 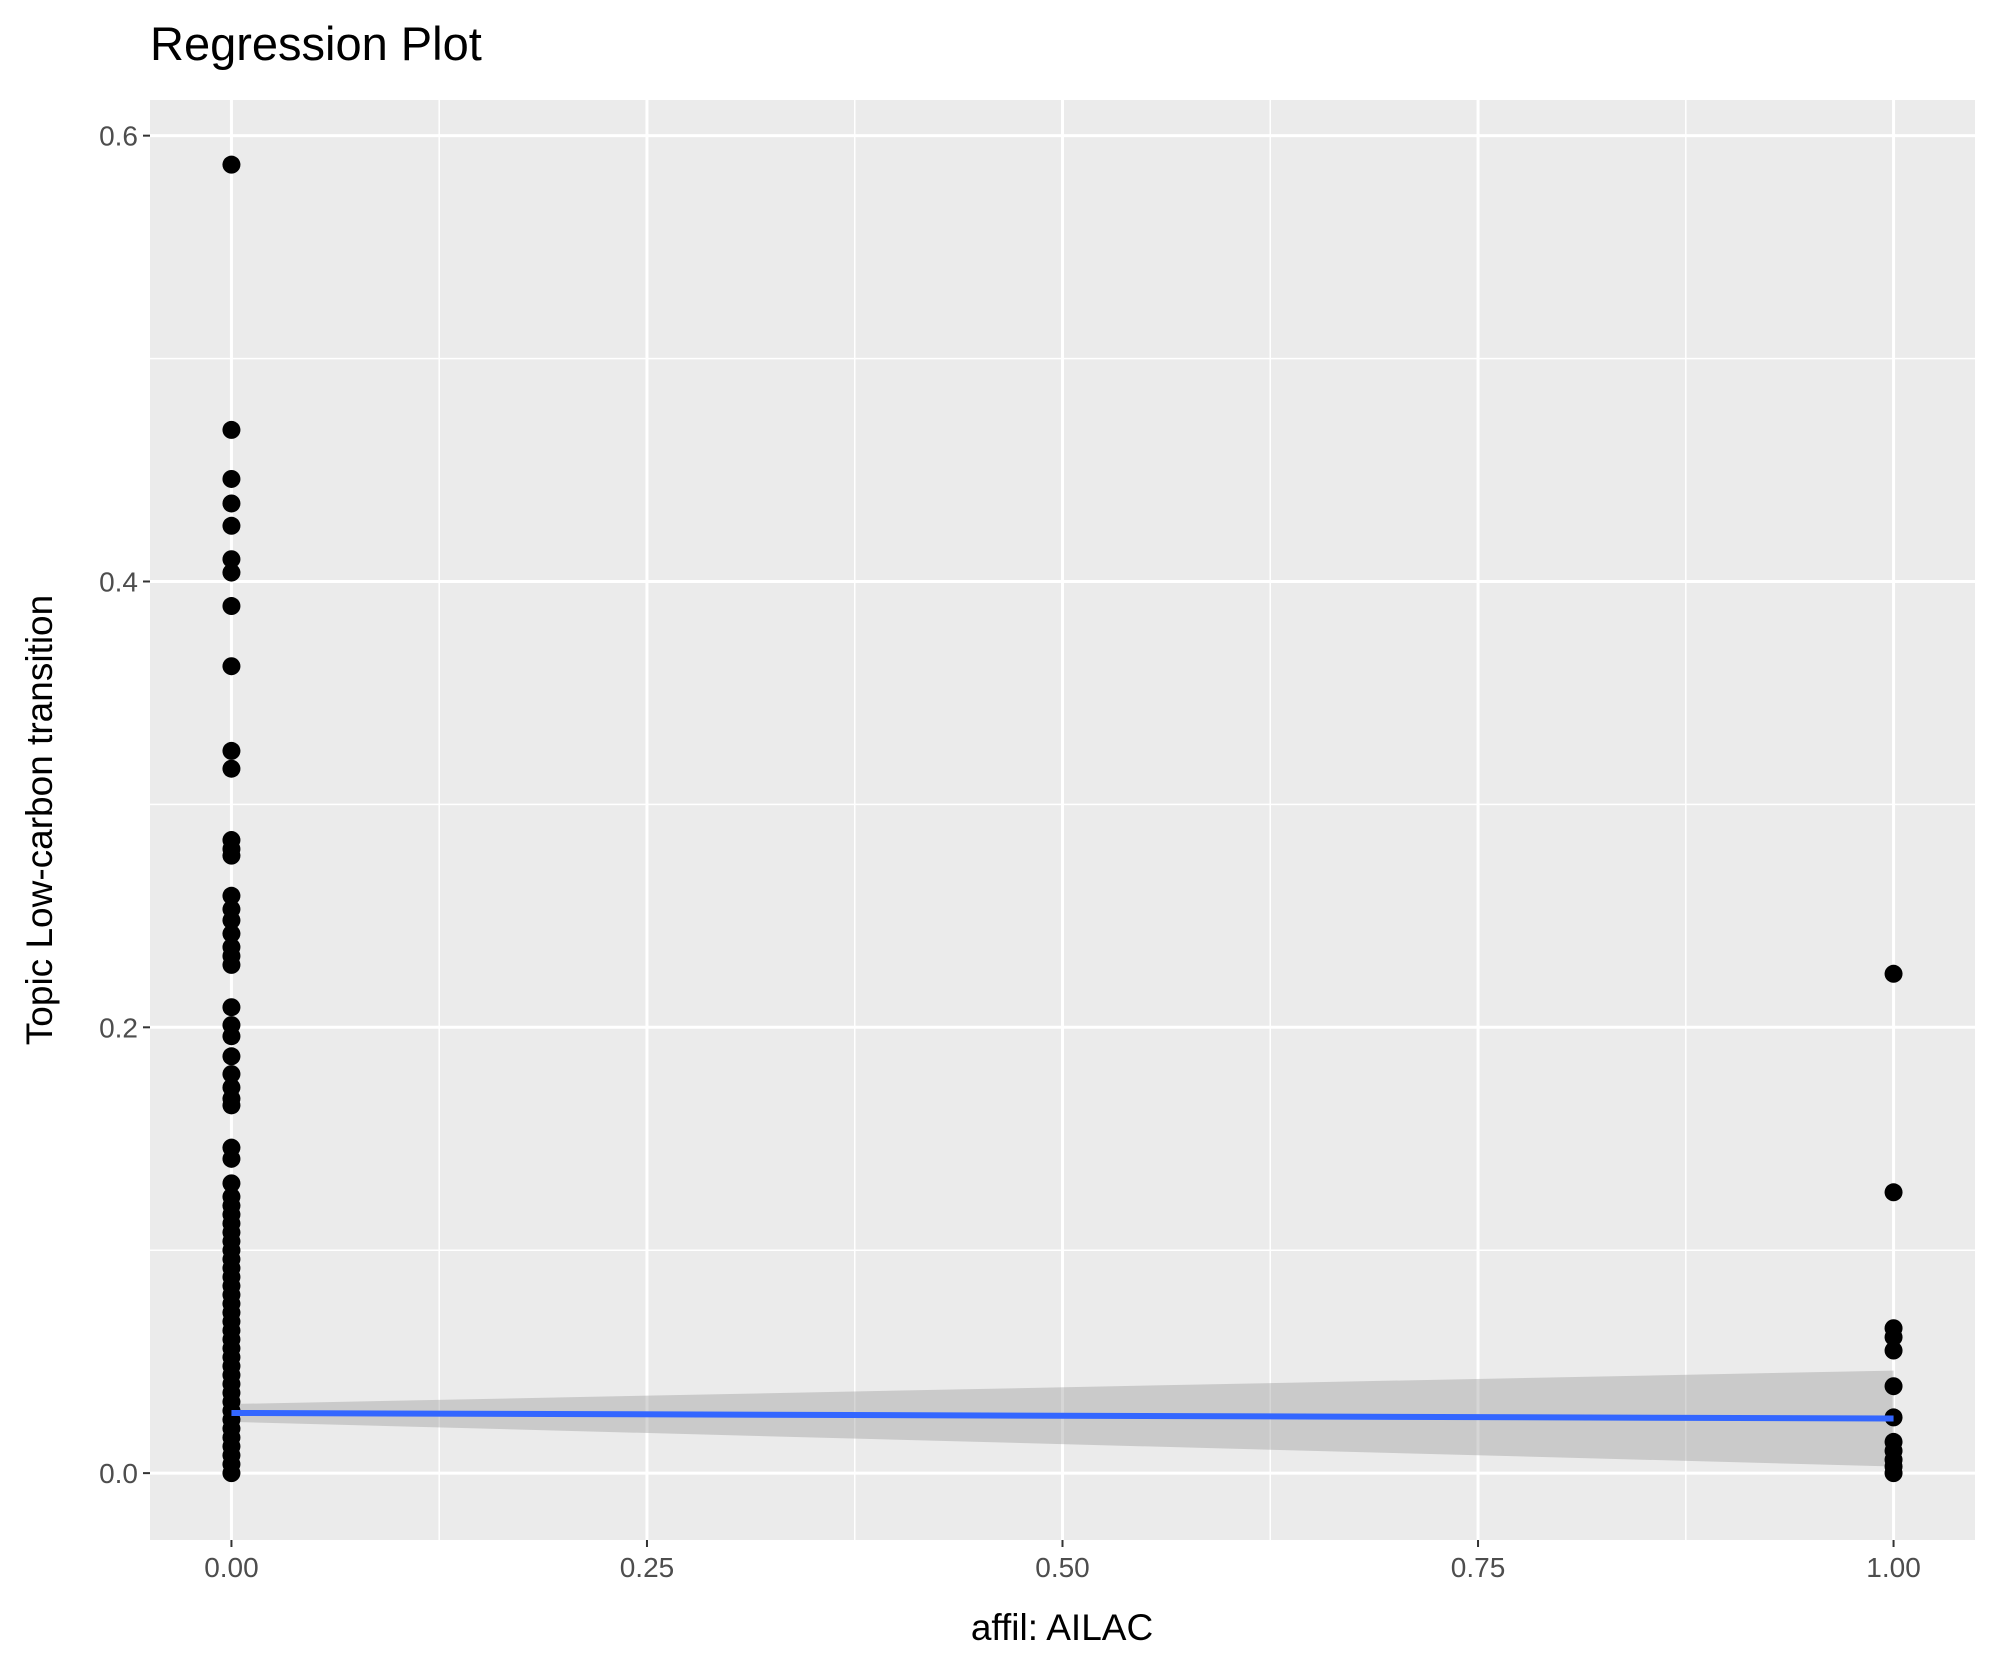 What do you see at coordinates (39, 820) in the screenshot?
I see `y-axis-label: Topic Low-carbon transition` at bounding box center [39, 820].